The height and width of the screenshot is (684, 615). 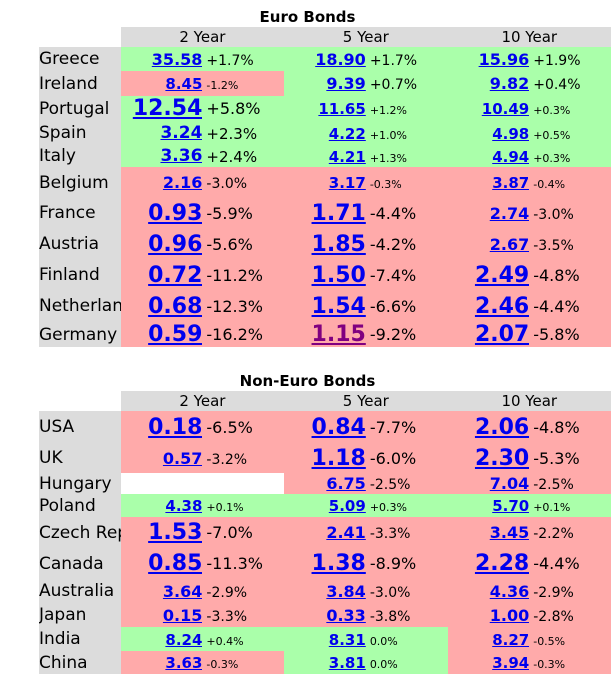 I want to click on yield-link: 3.84, so click(x=346, y=591).